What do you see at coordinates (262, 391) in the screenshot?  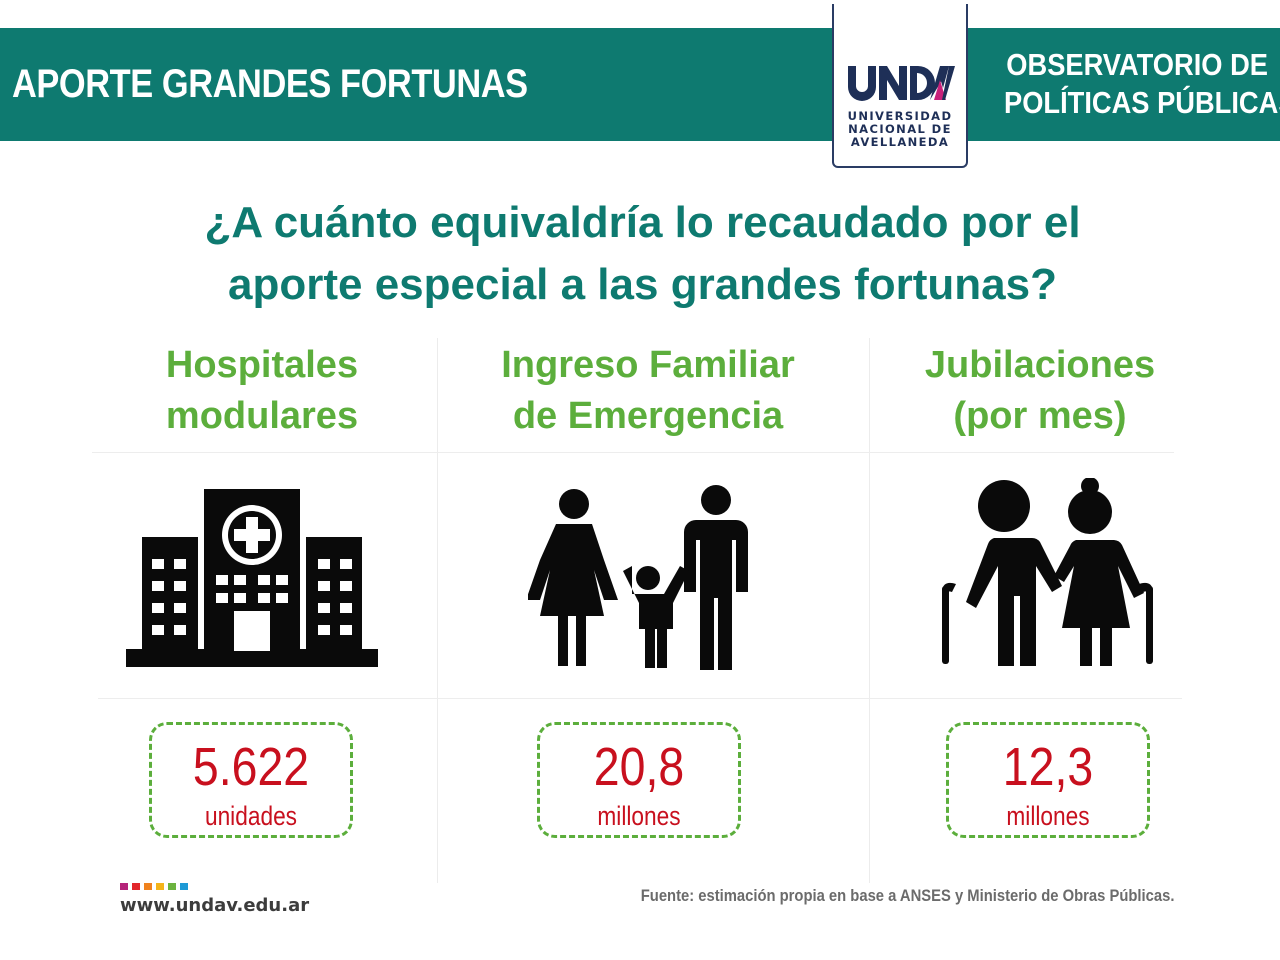 I see `column-title-hospitals: Hospitales modulares` at bounding box center [262, 391].